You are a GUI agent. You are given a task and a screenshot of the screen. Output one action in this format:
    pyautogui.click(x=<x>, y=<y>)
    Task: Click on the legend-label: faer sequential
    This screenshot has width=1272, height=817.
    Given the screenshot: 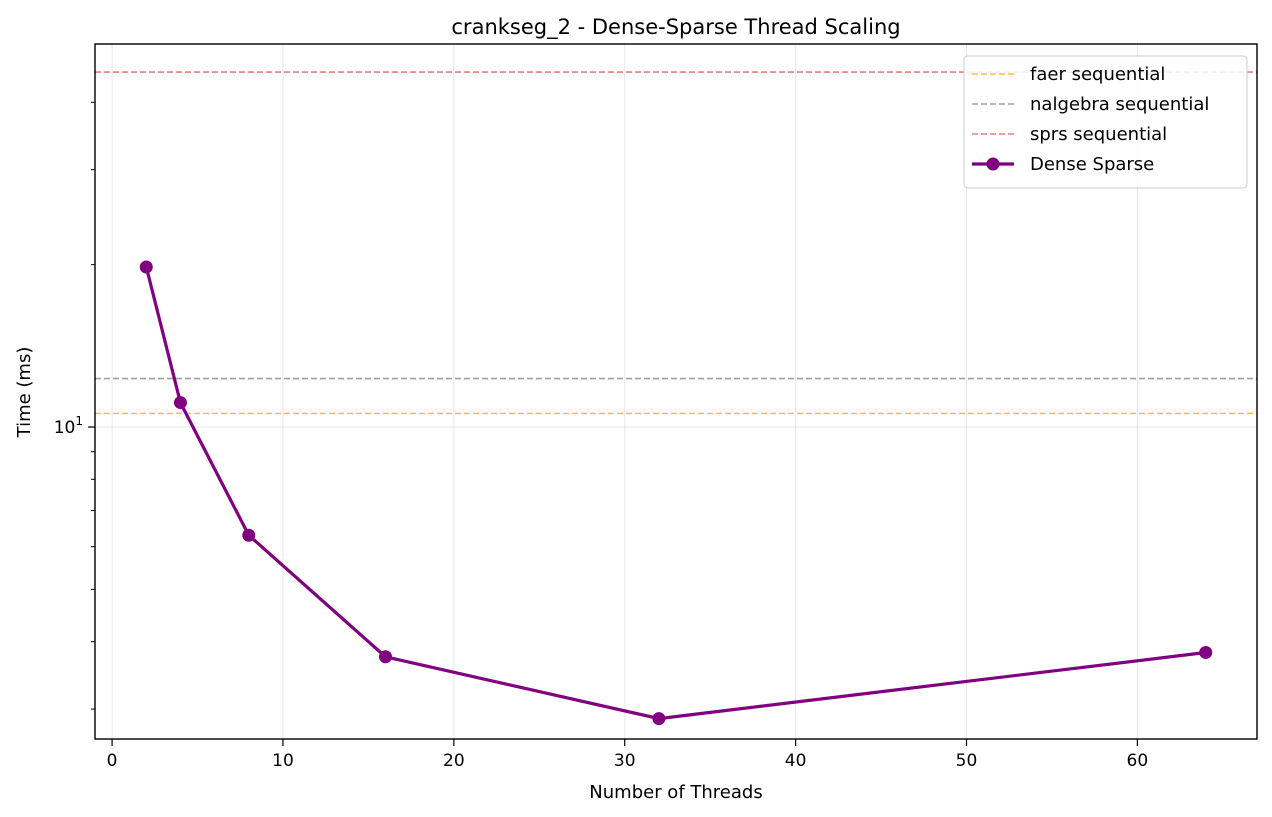 What is the action you would take?
    pyautogui.click(x=1097, y=74)
    